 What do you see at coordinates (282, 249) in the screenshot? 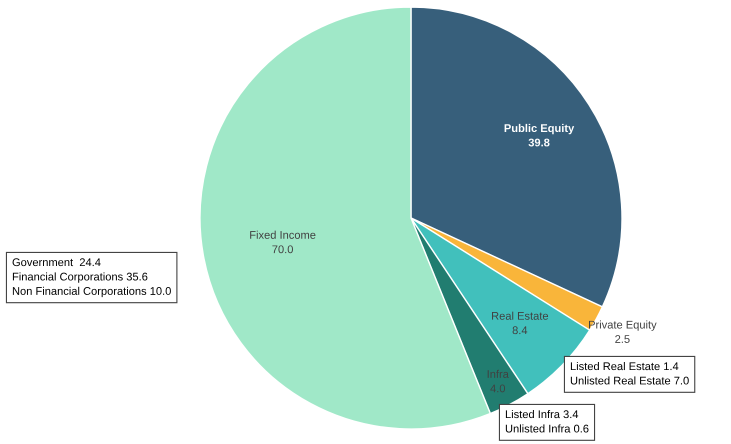
I see `data-label: 70.0` at bounding box center [282, 249].